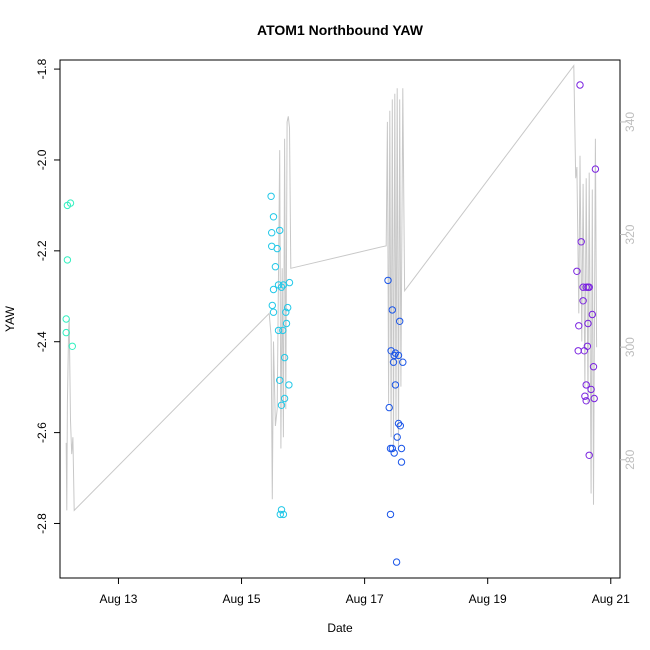 The image size is (650, 650). Describe the element at coordinates (42, 68) in the screenshot. I see `y-tick-label: -1.8` at that location.